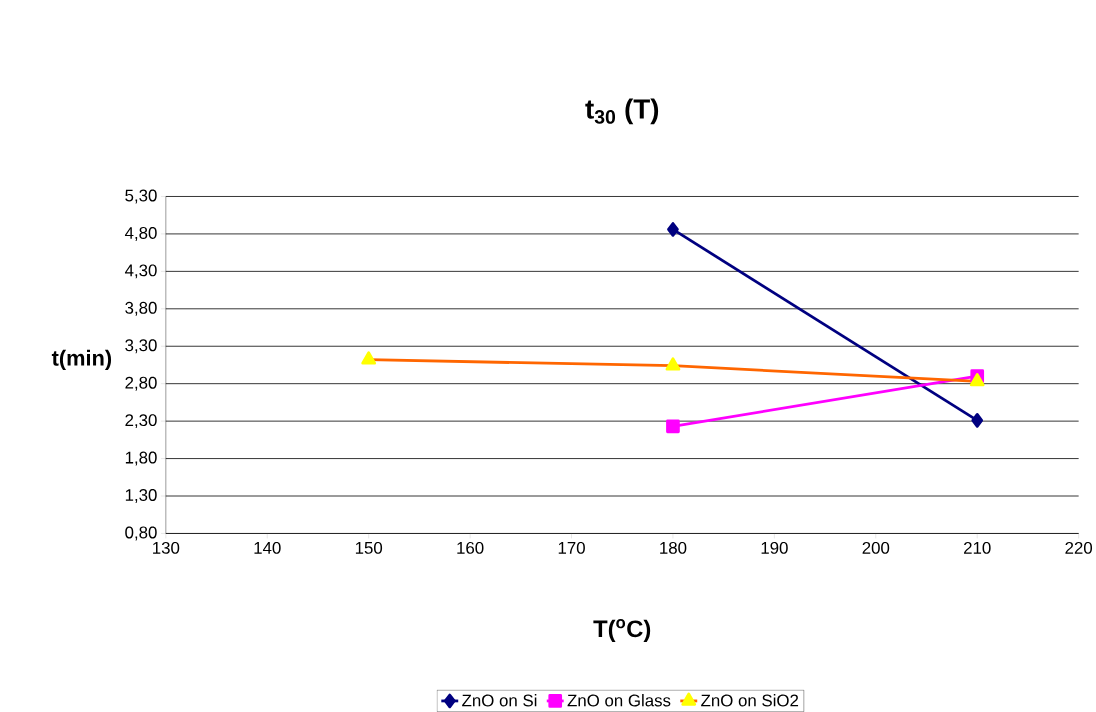  What do you see at coordinates (140, 233) in the screenshot?
I see `y-tick-label: 4,80` at bounding box center [140, 233].